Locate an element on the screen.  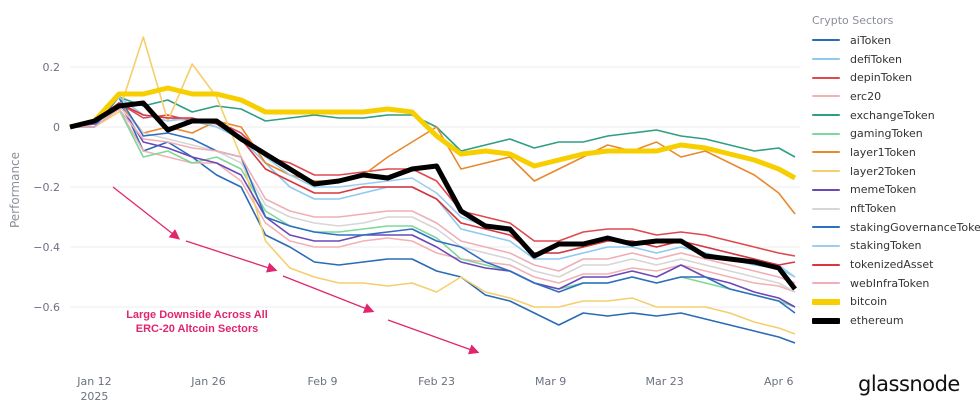
legend-item-aiToken: aiToken is located at coordinates (896, 40).